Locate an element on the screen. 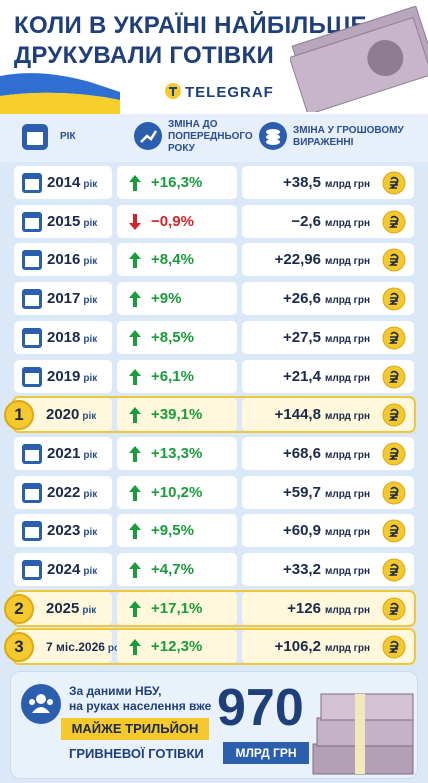 The height and width of the screenshot is (783, 428). year-cell: 2014 рік is located at coordinates (63, 182).